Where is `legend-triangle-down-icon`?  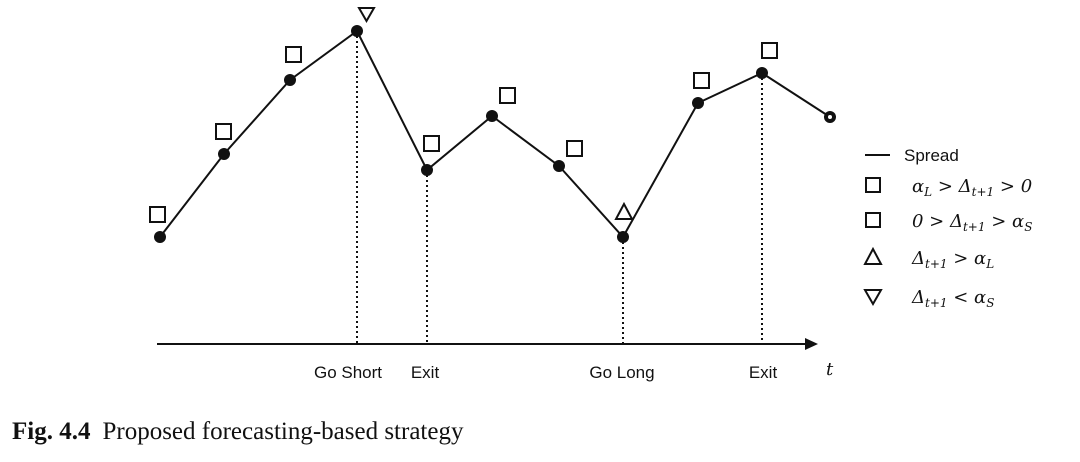 legend-triangle-down-icon is located at coordinates (873, 298).